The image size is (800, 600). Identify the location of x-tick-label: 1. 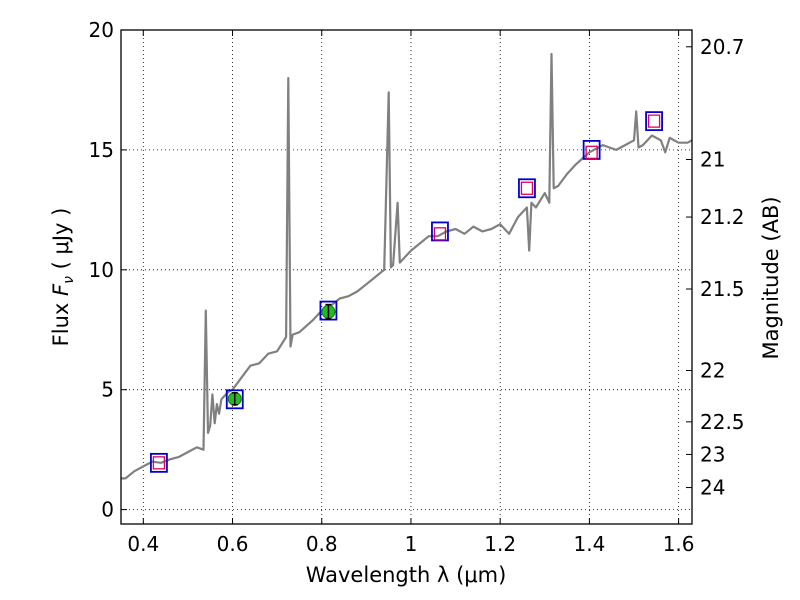
(411, 544).